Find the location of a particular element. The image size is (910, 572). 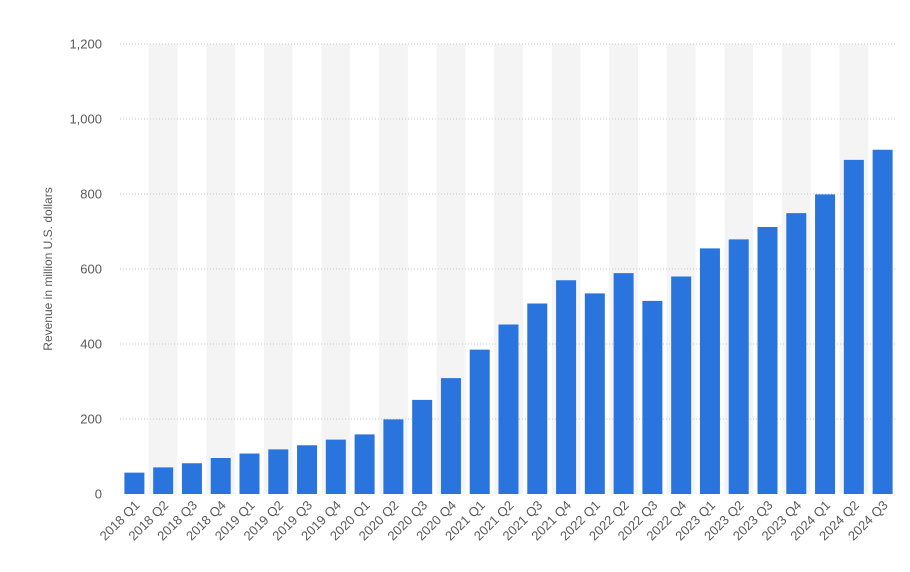

y-axis-title: Revenue in million U.S. dollars is located at coordinates (48, 268).